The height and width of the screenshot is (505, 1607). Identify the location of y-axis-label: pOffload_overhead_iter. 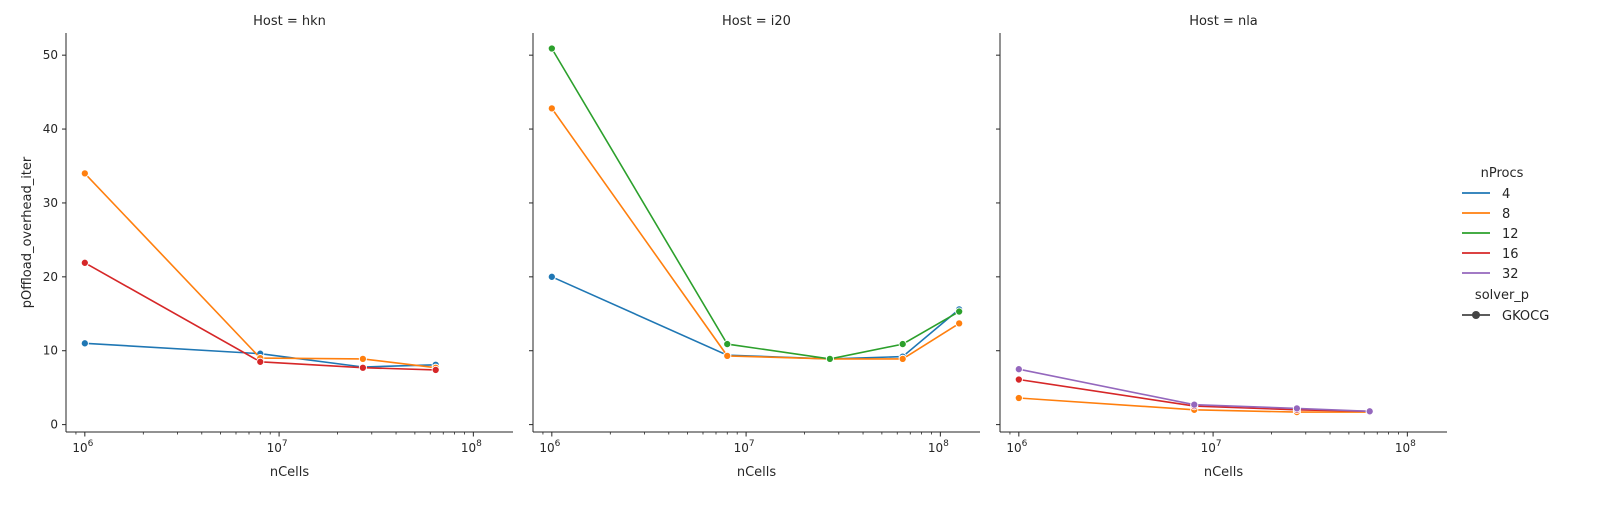
(27, 232).